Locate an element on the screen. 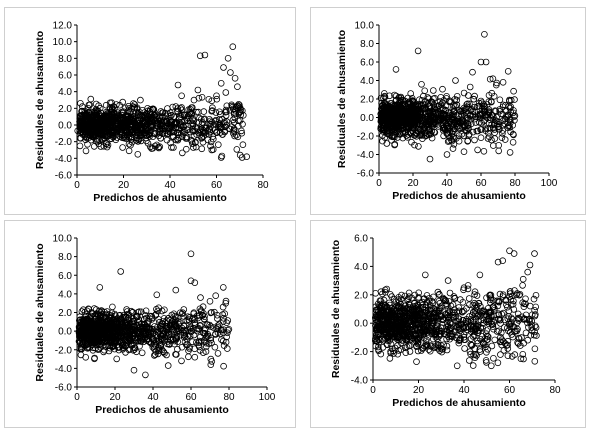 This screenshot has height=432, width=590. y-tick-label: -2.0 is located at coordinates (366, 137).